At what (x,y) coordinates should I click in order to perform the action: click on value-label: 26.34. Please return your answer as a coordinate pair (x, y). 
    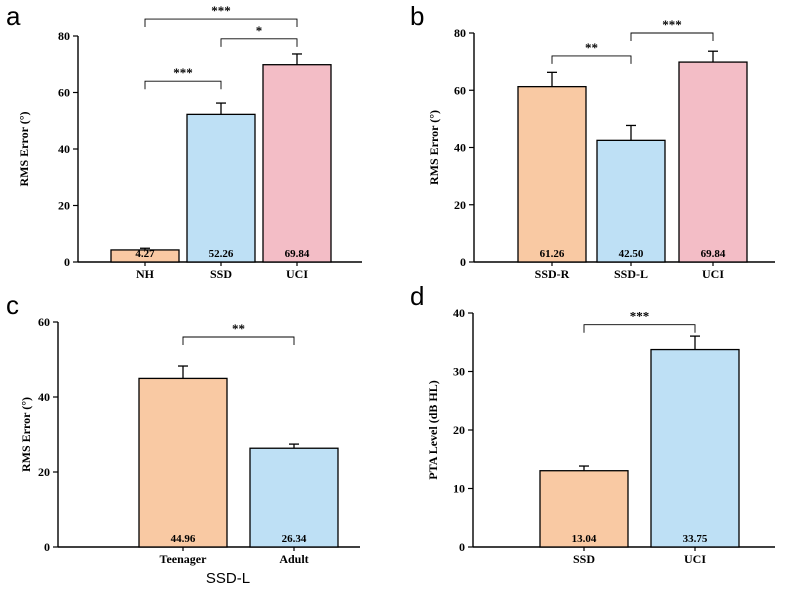
    Looking at the image, I should click on (294, 539).